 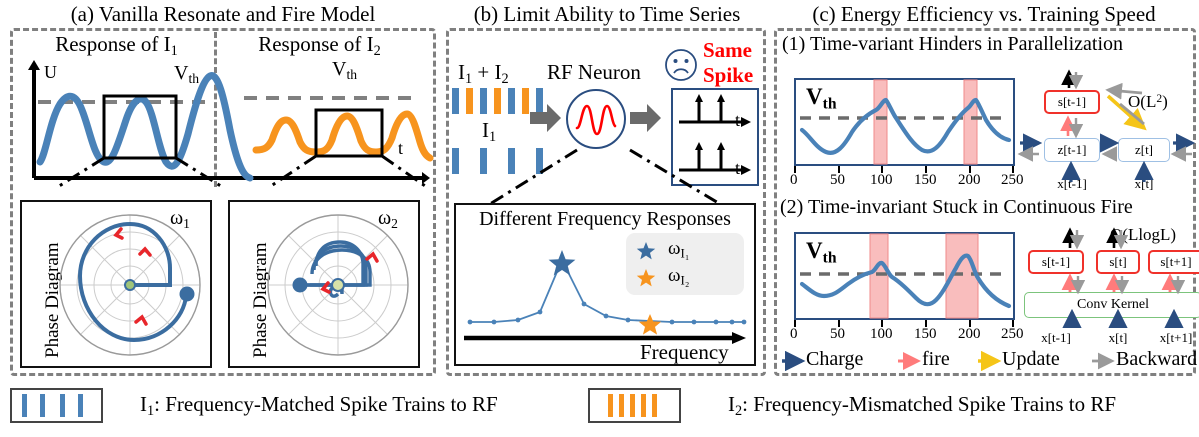 I want to click on panel-a-right-title-sub: 2, so click(x=377, y=50).